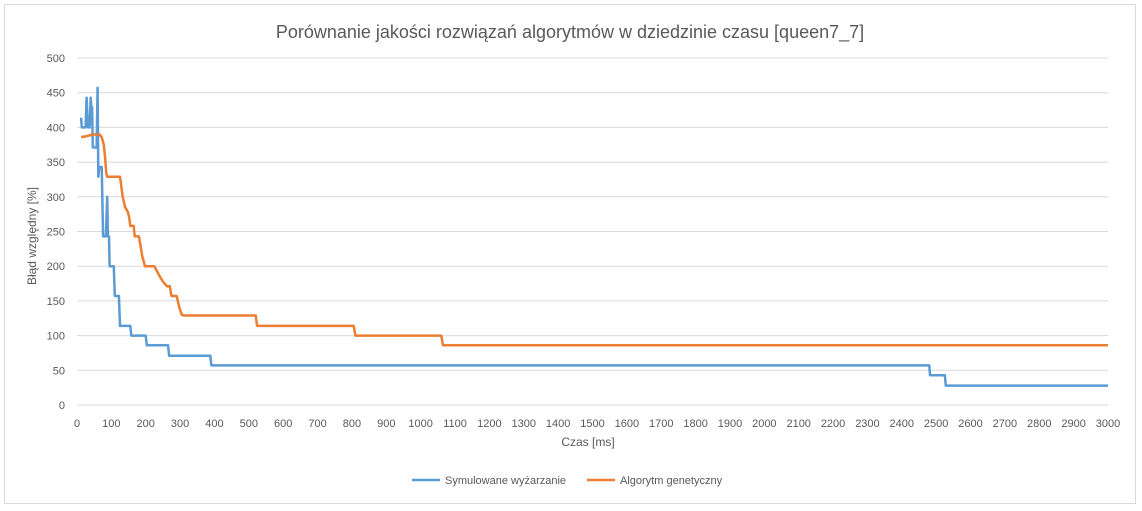 The image size is (1142, 511). What do you see at coordinates (111, 424) in the screenshot?
I see `x-tick-label: 100` at bounding box center [111, 424].